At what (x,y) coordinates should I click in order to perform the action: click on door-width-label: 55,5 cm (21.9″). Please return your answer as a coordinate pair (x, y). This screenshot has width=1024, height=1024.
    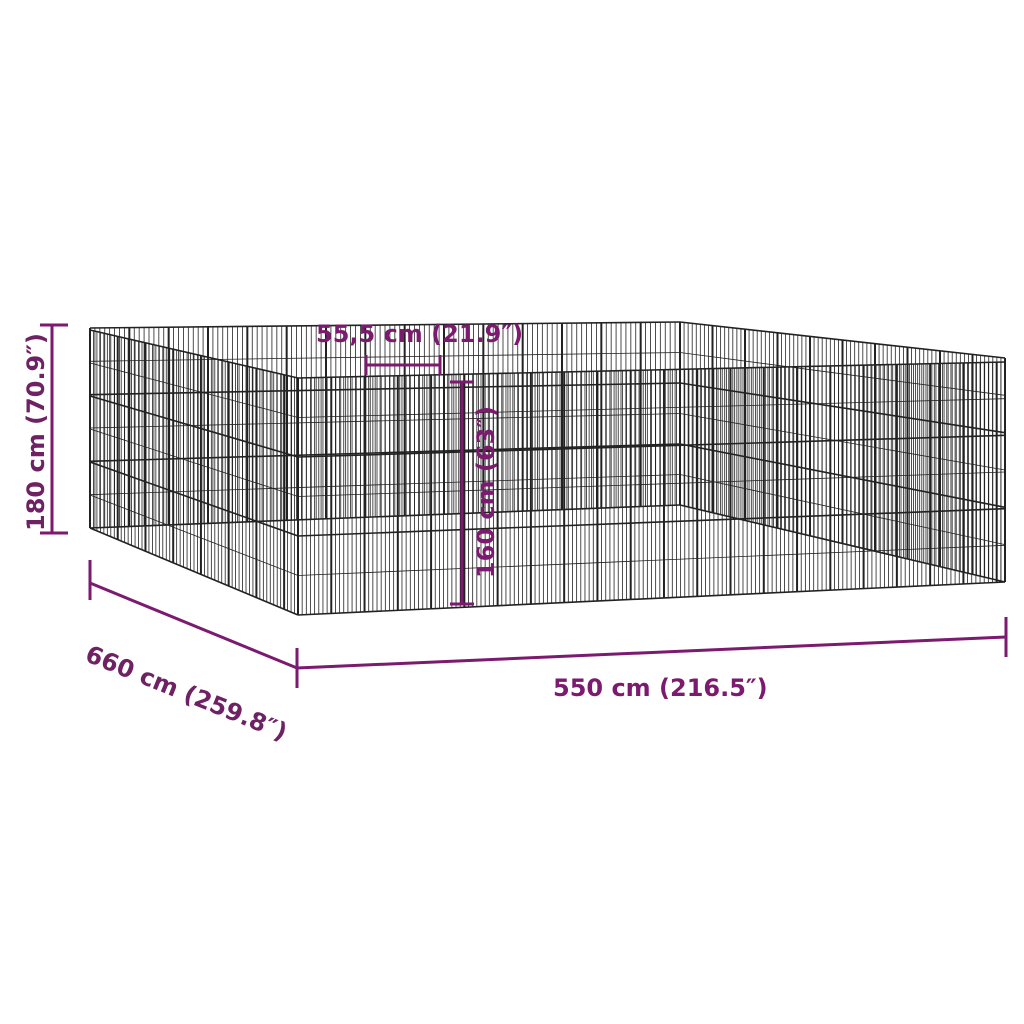
    Looking at the image, I should click on (420, 334).